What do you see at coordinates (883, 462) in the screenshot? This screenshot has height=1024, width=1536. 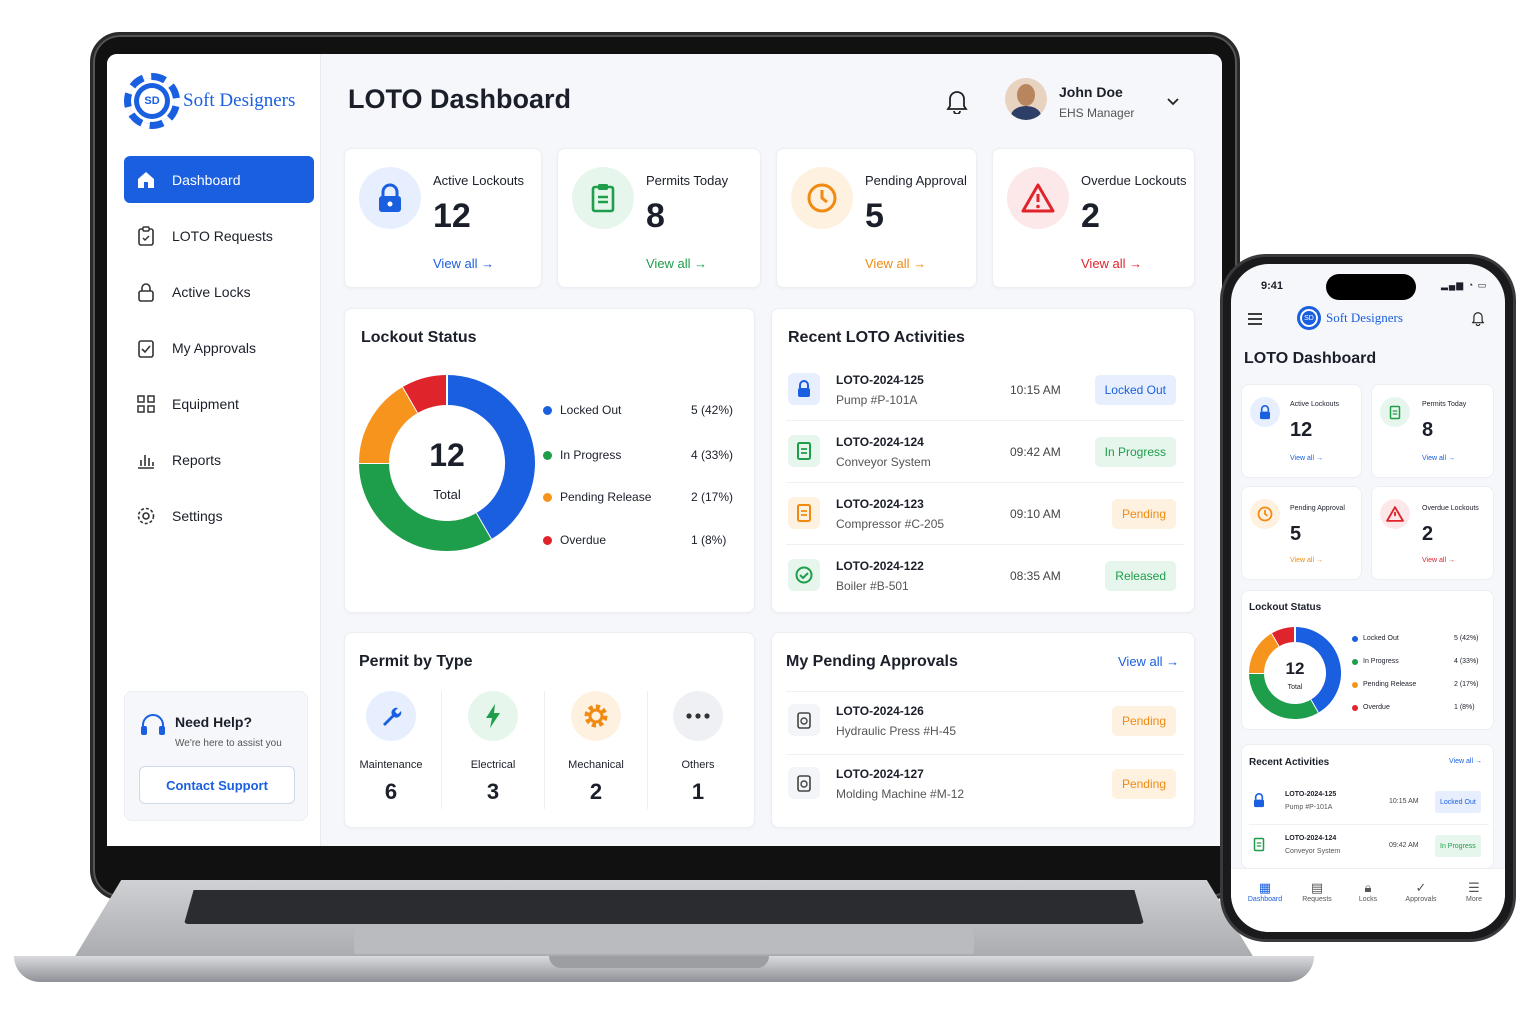 I see `activity-equipment: Conveyor System` at bounding box center [883, 462].